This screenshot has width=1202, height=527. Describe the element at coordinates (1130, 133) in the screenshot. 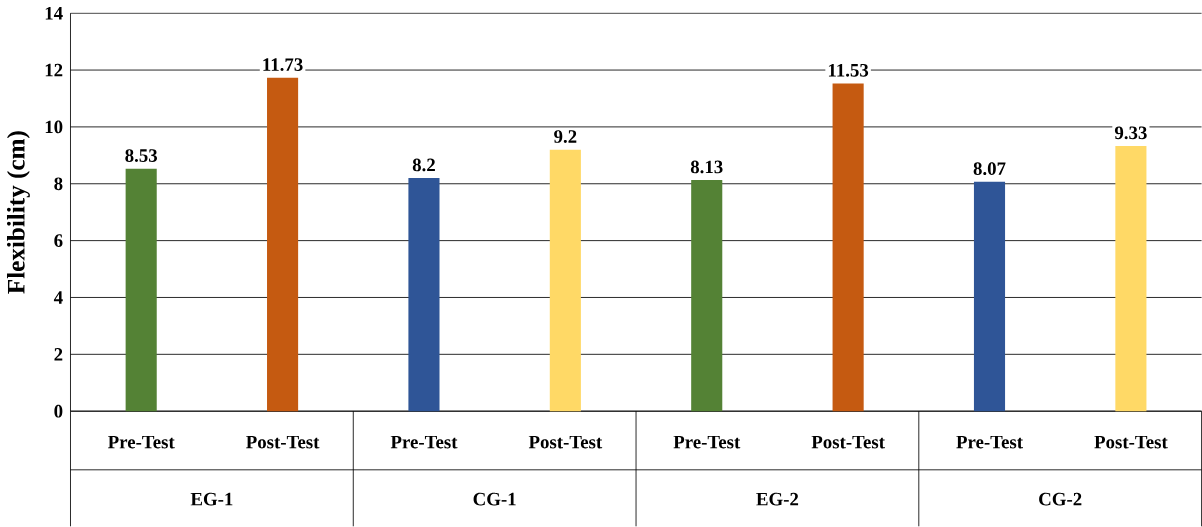

I see `data-label: 9.33` at that location.